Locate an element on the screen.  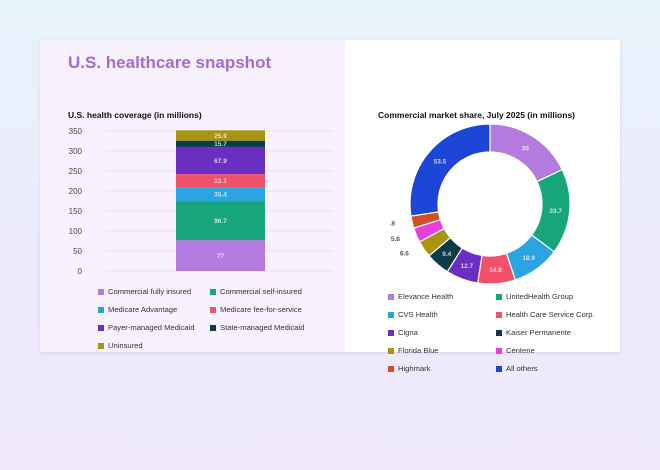
legend-item: Commercial self-insured is located at coordinates (266, 292).